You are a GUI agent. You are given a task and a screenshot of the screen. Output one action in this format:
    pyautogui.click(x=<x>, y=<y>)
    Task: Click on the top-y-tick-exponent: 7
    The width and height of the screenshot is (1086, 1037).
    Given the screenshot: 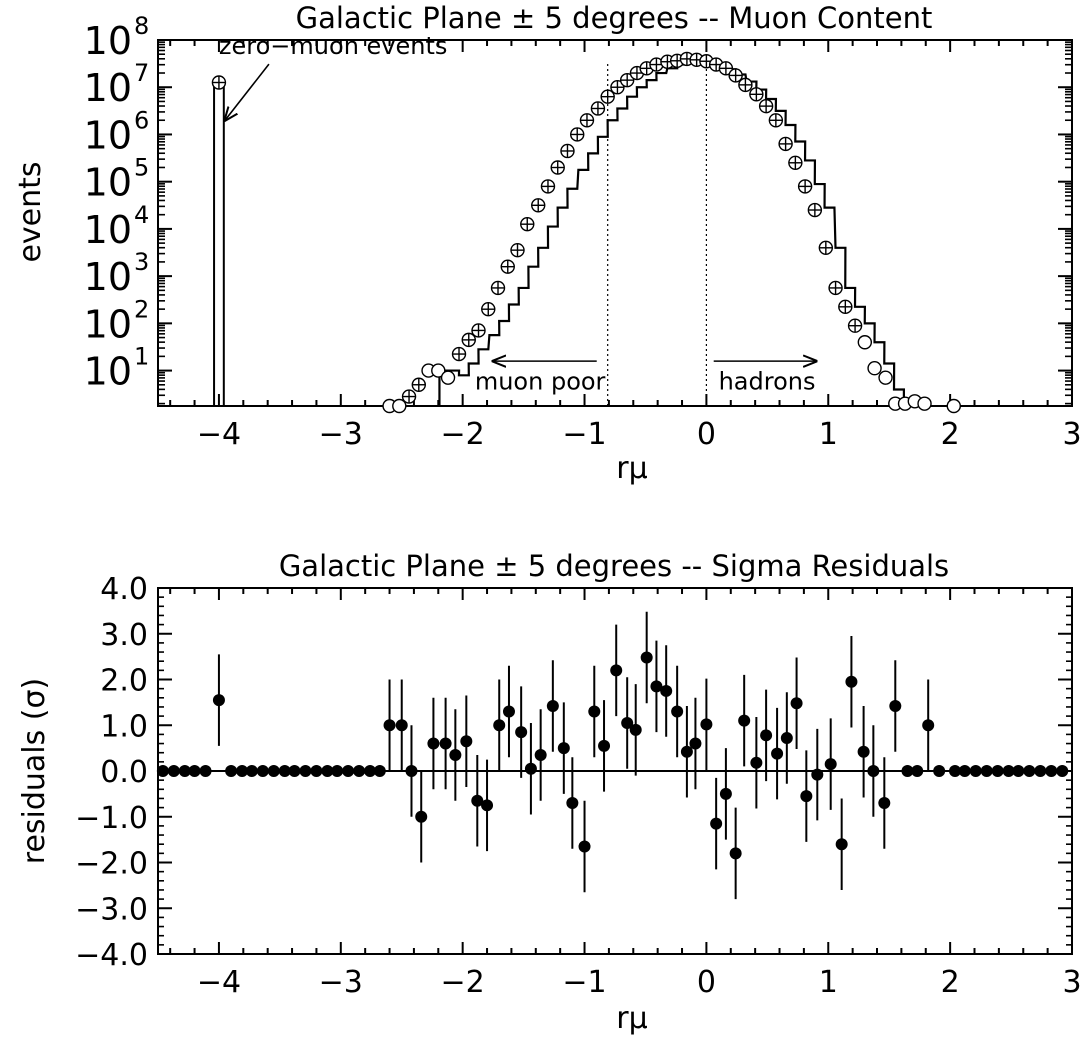 What is the action you would take?
    pyautogui.click(x=141, y=73)
    